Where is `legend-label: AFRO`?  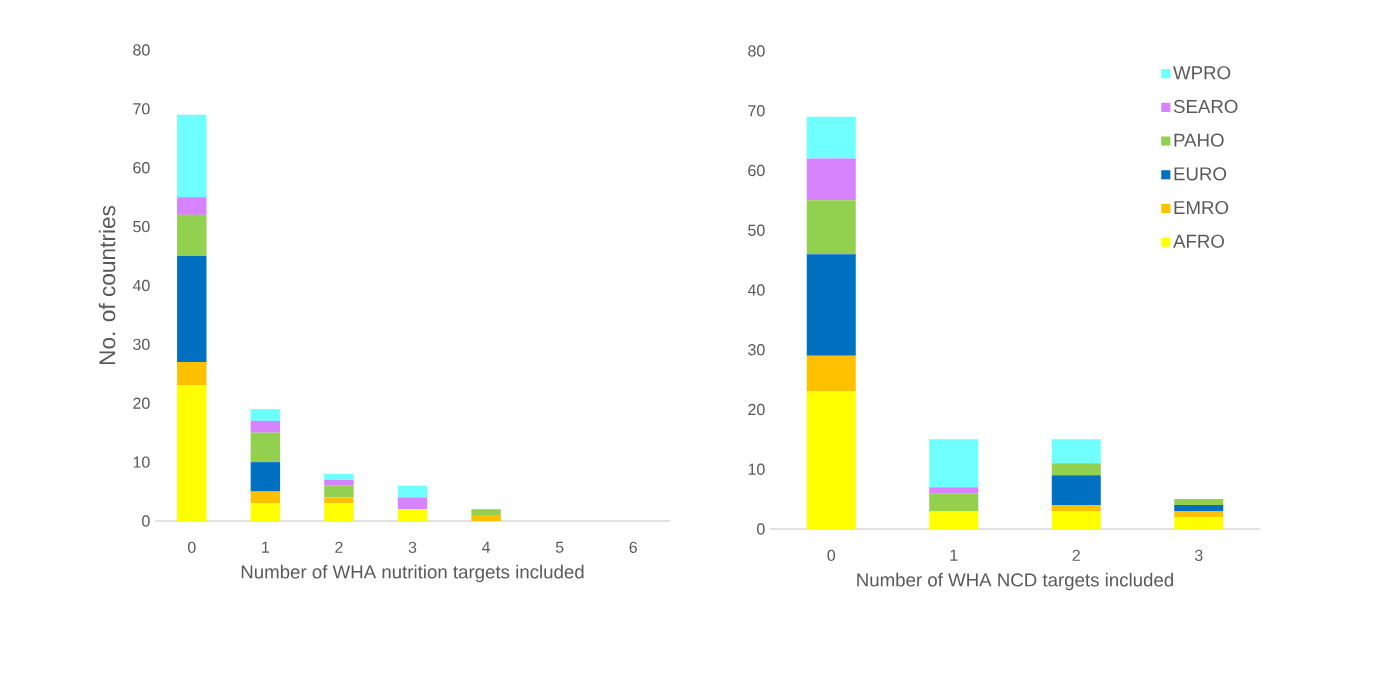 legend-label: AFRO is located at coordinates (1198, 241).